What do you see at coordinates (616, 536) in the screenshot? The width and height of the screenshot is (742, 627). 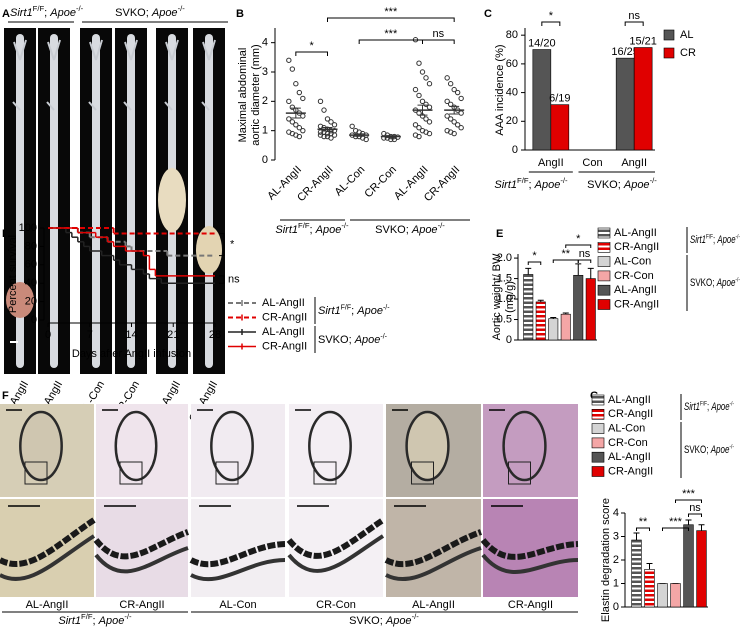 I see `y-tick-label: 3` at bounding box center [616, 536].